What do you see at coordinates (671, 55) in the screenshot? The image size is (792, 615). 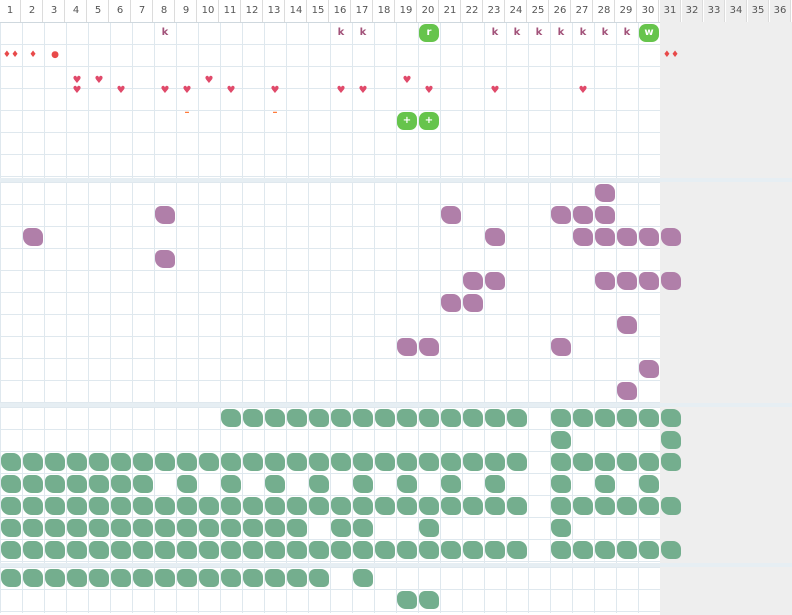 I see `drop-marker: ♦♦` at bounding box center [671, 55].